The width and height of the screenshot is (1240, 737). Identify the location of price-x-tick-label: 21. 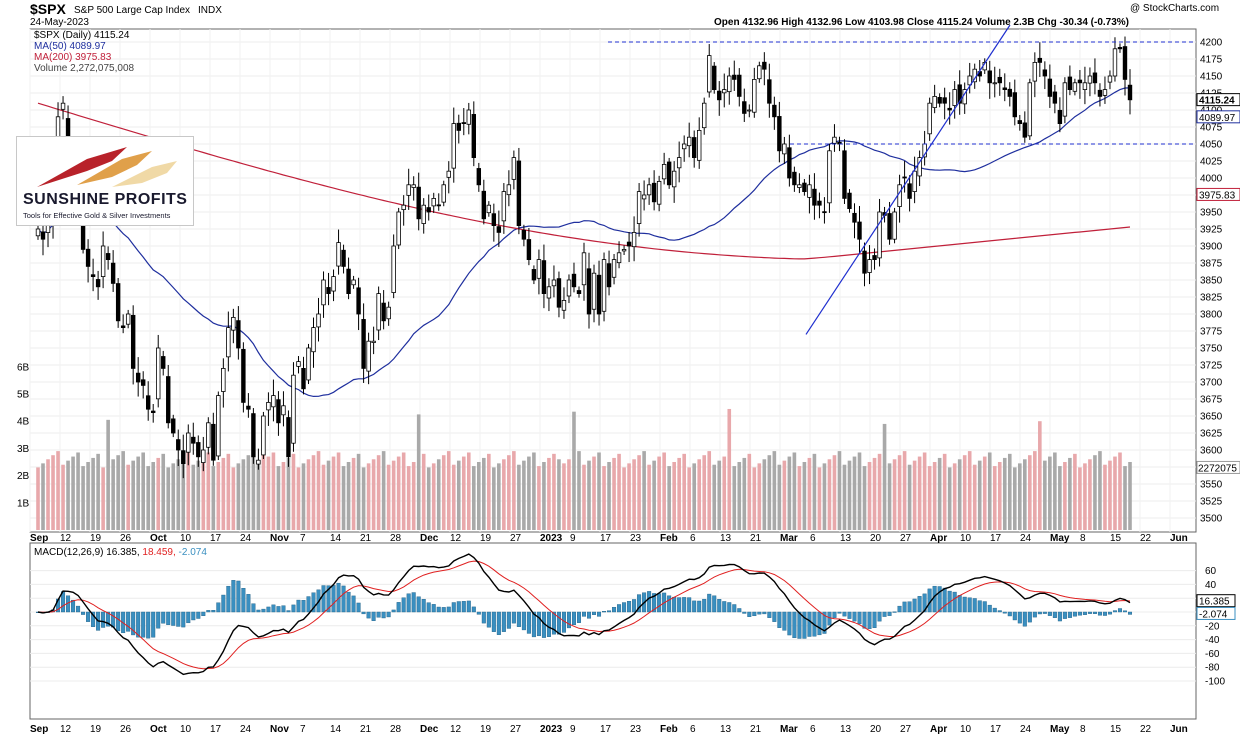
(756, 538).